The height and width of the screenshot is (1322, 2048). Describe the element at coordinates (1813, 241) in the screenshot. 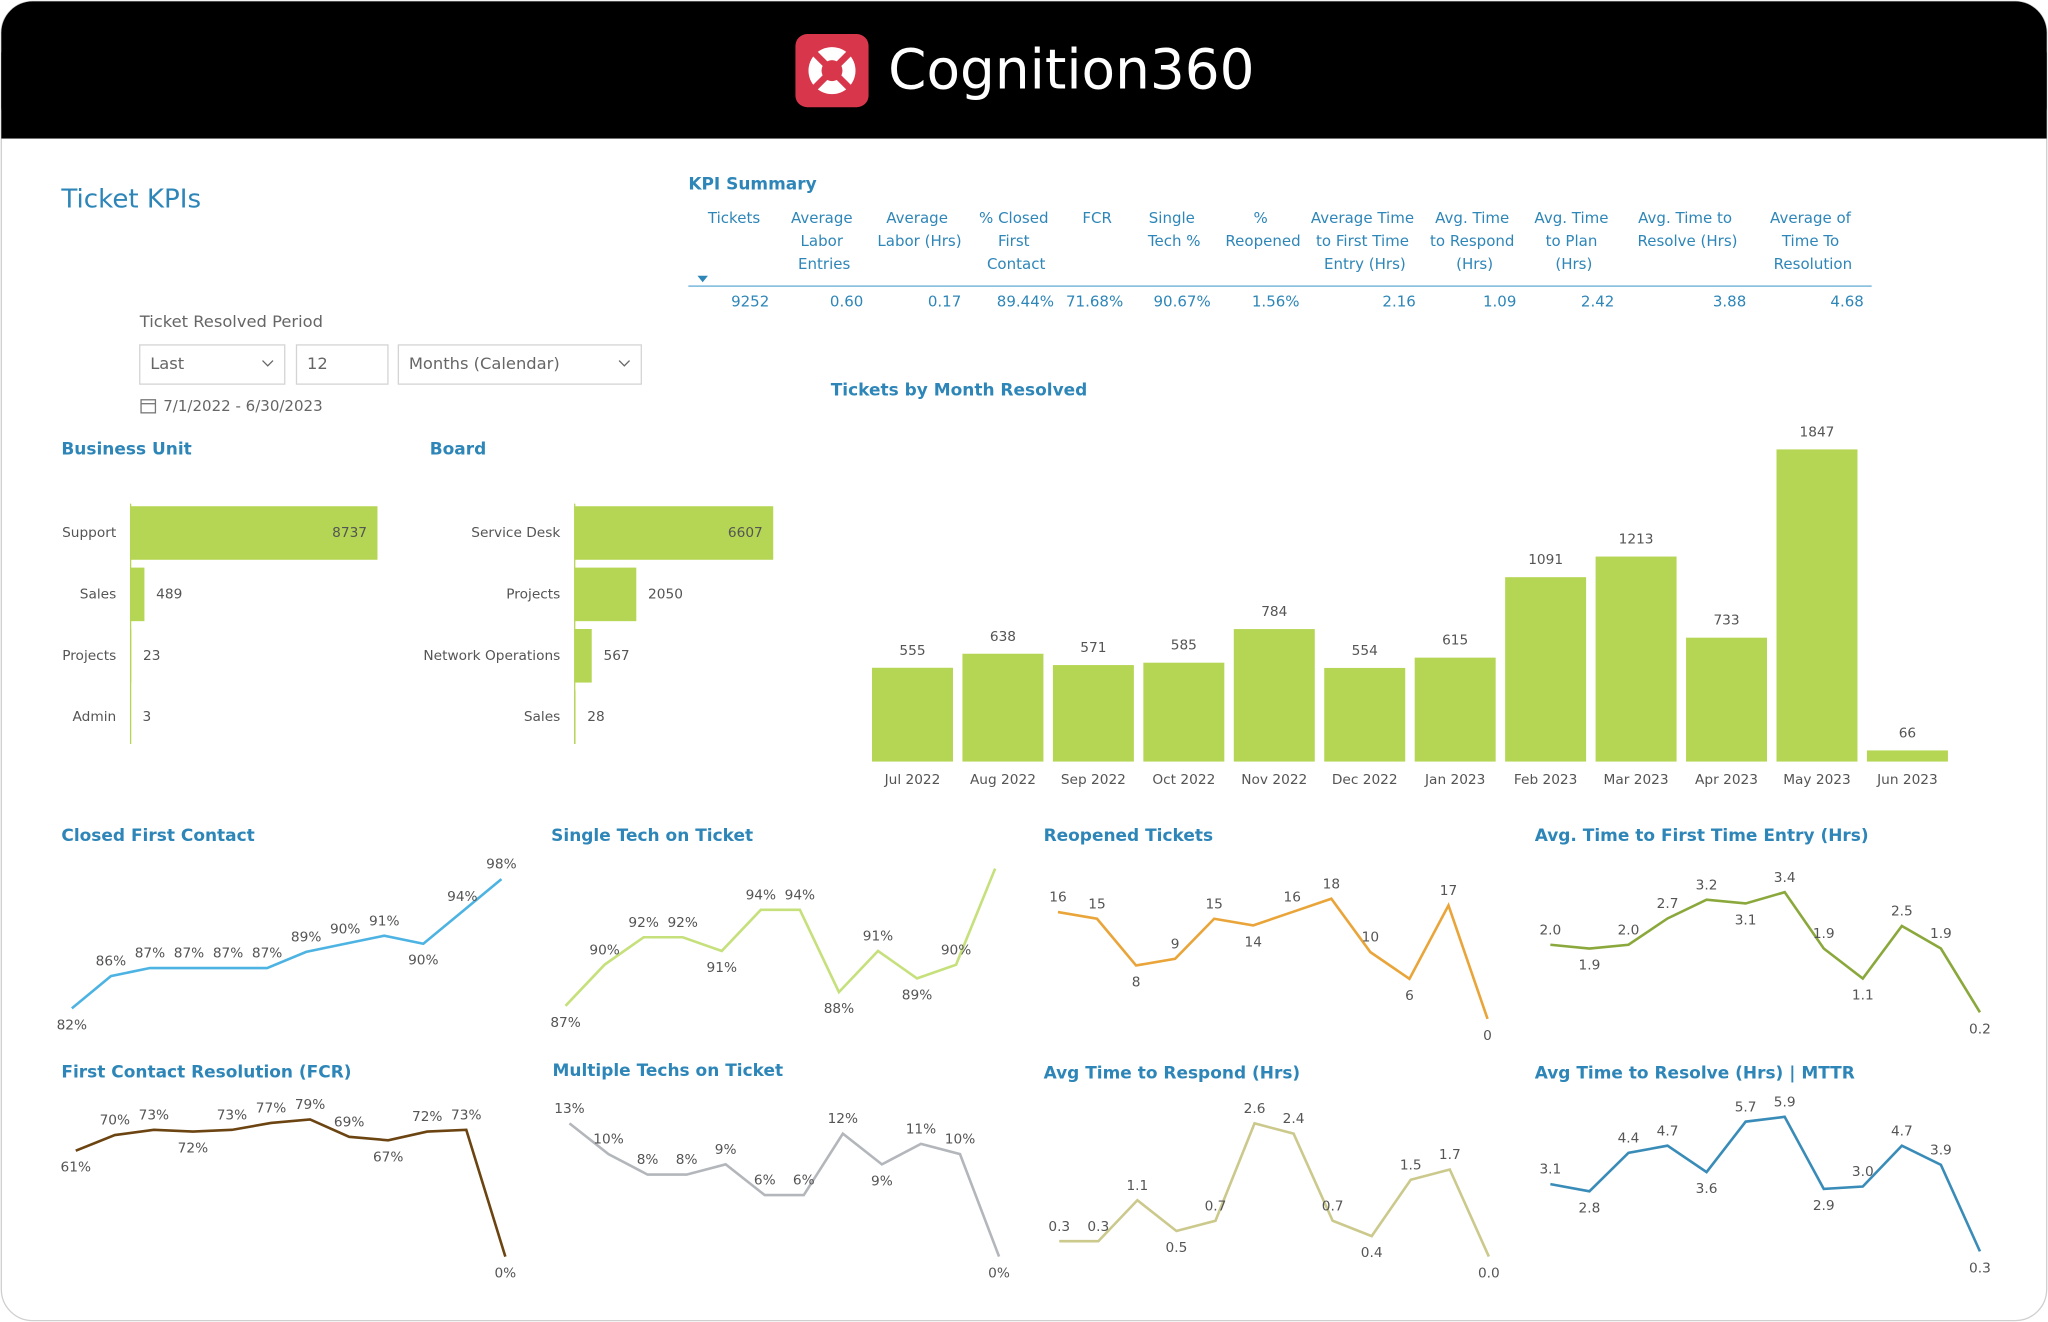

I see `kpi-column-header: Average of Time To Resolution` at that location.